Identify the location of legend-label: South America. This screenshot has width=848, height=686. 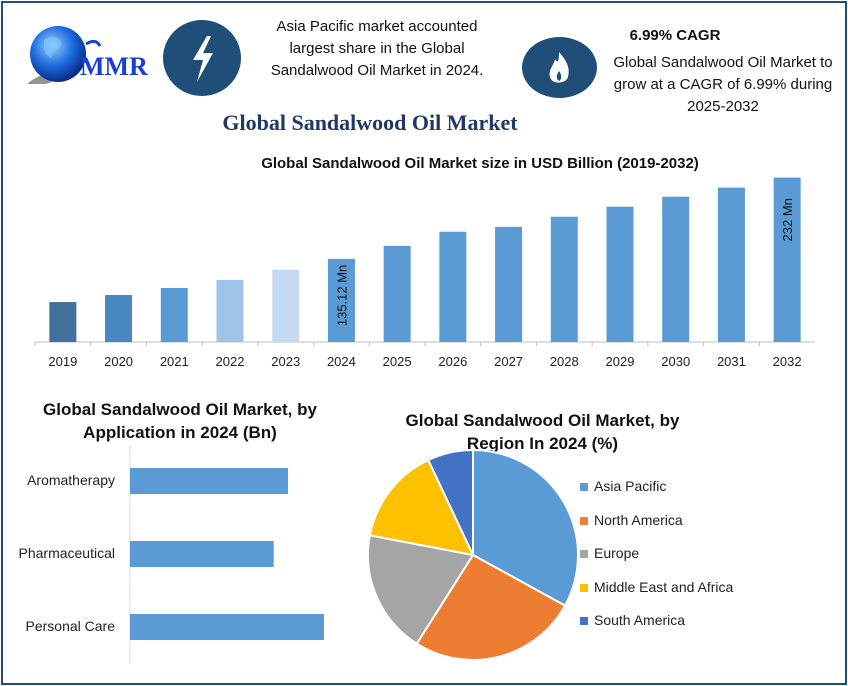
(640, 620).